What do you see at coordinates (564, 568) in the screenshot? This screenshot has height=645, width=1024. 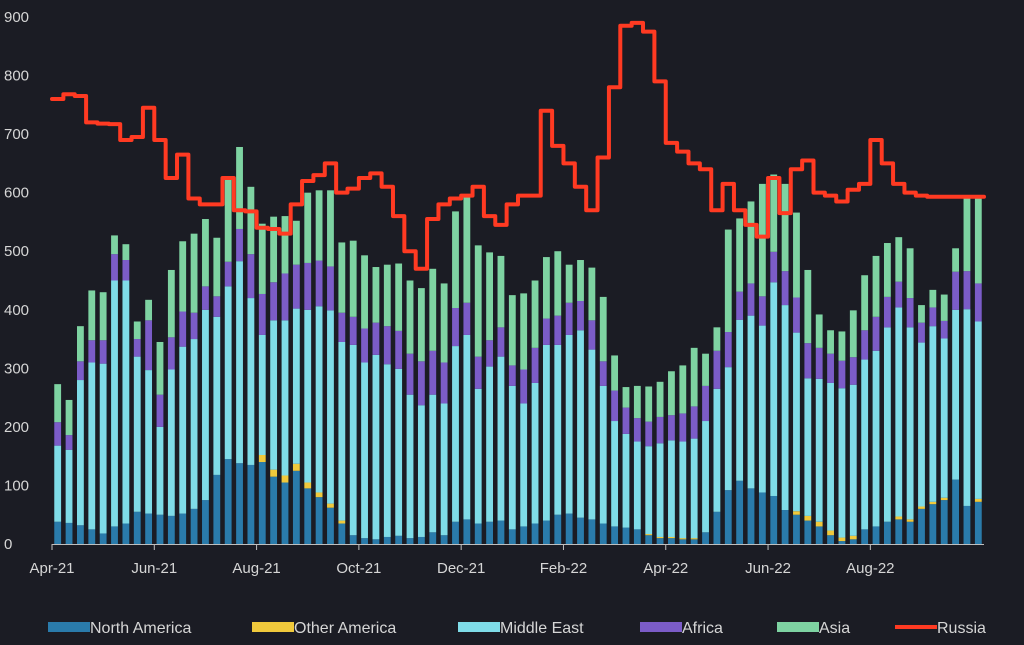 I see `x-tick-label: Feb-22` at bounding box center [564, 568].